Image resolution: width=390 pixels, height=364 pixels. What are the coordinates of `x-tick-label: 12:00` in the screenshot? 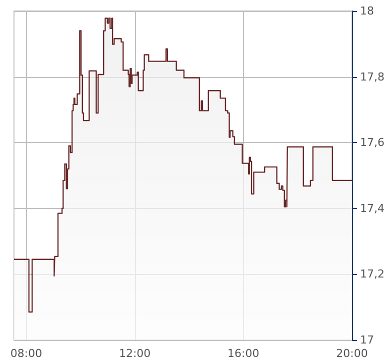 It's located at (134, 353).